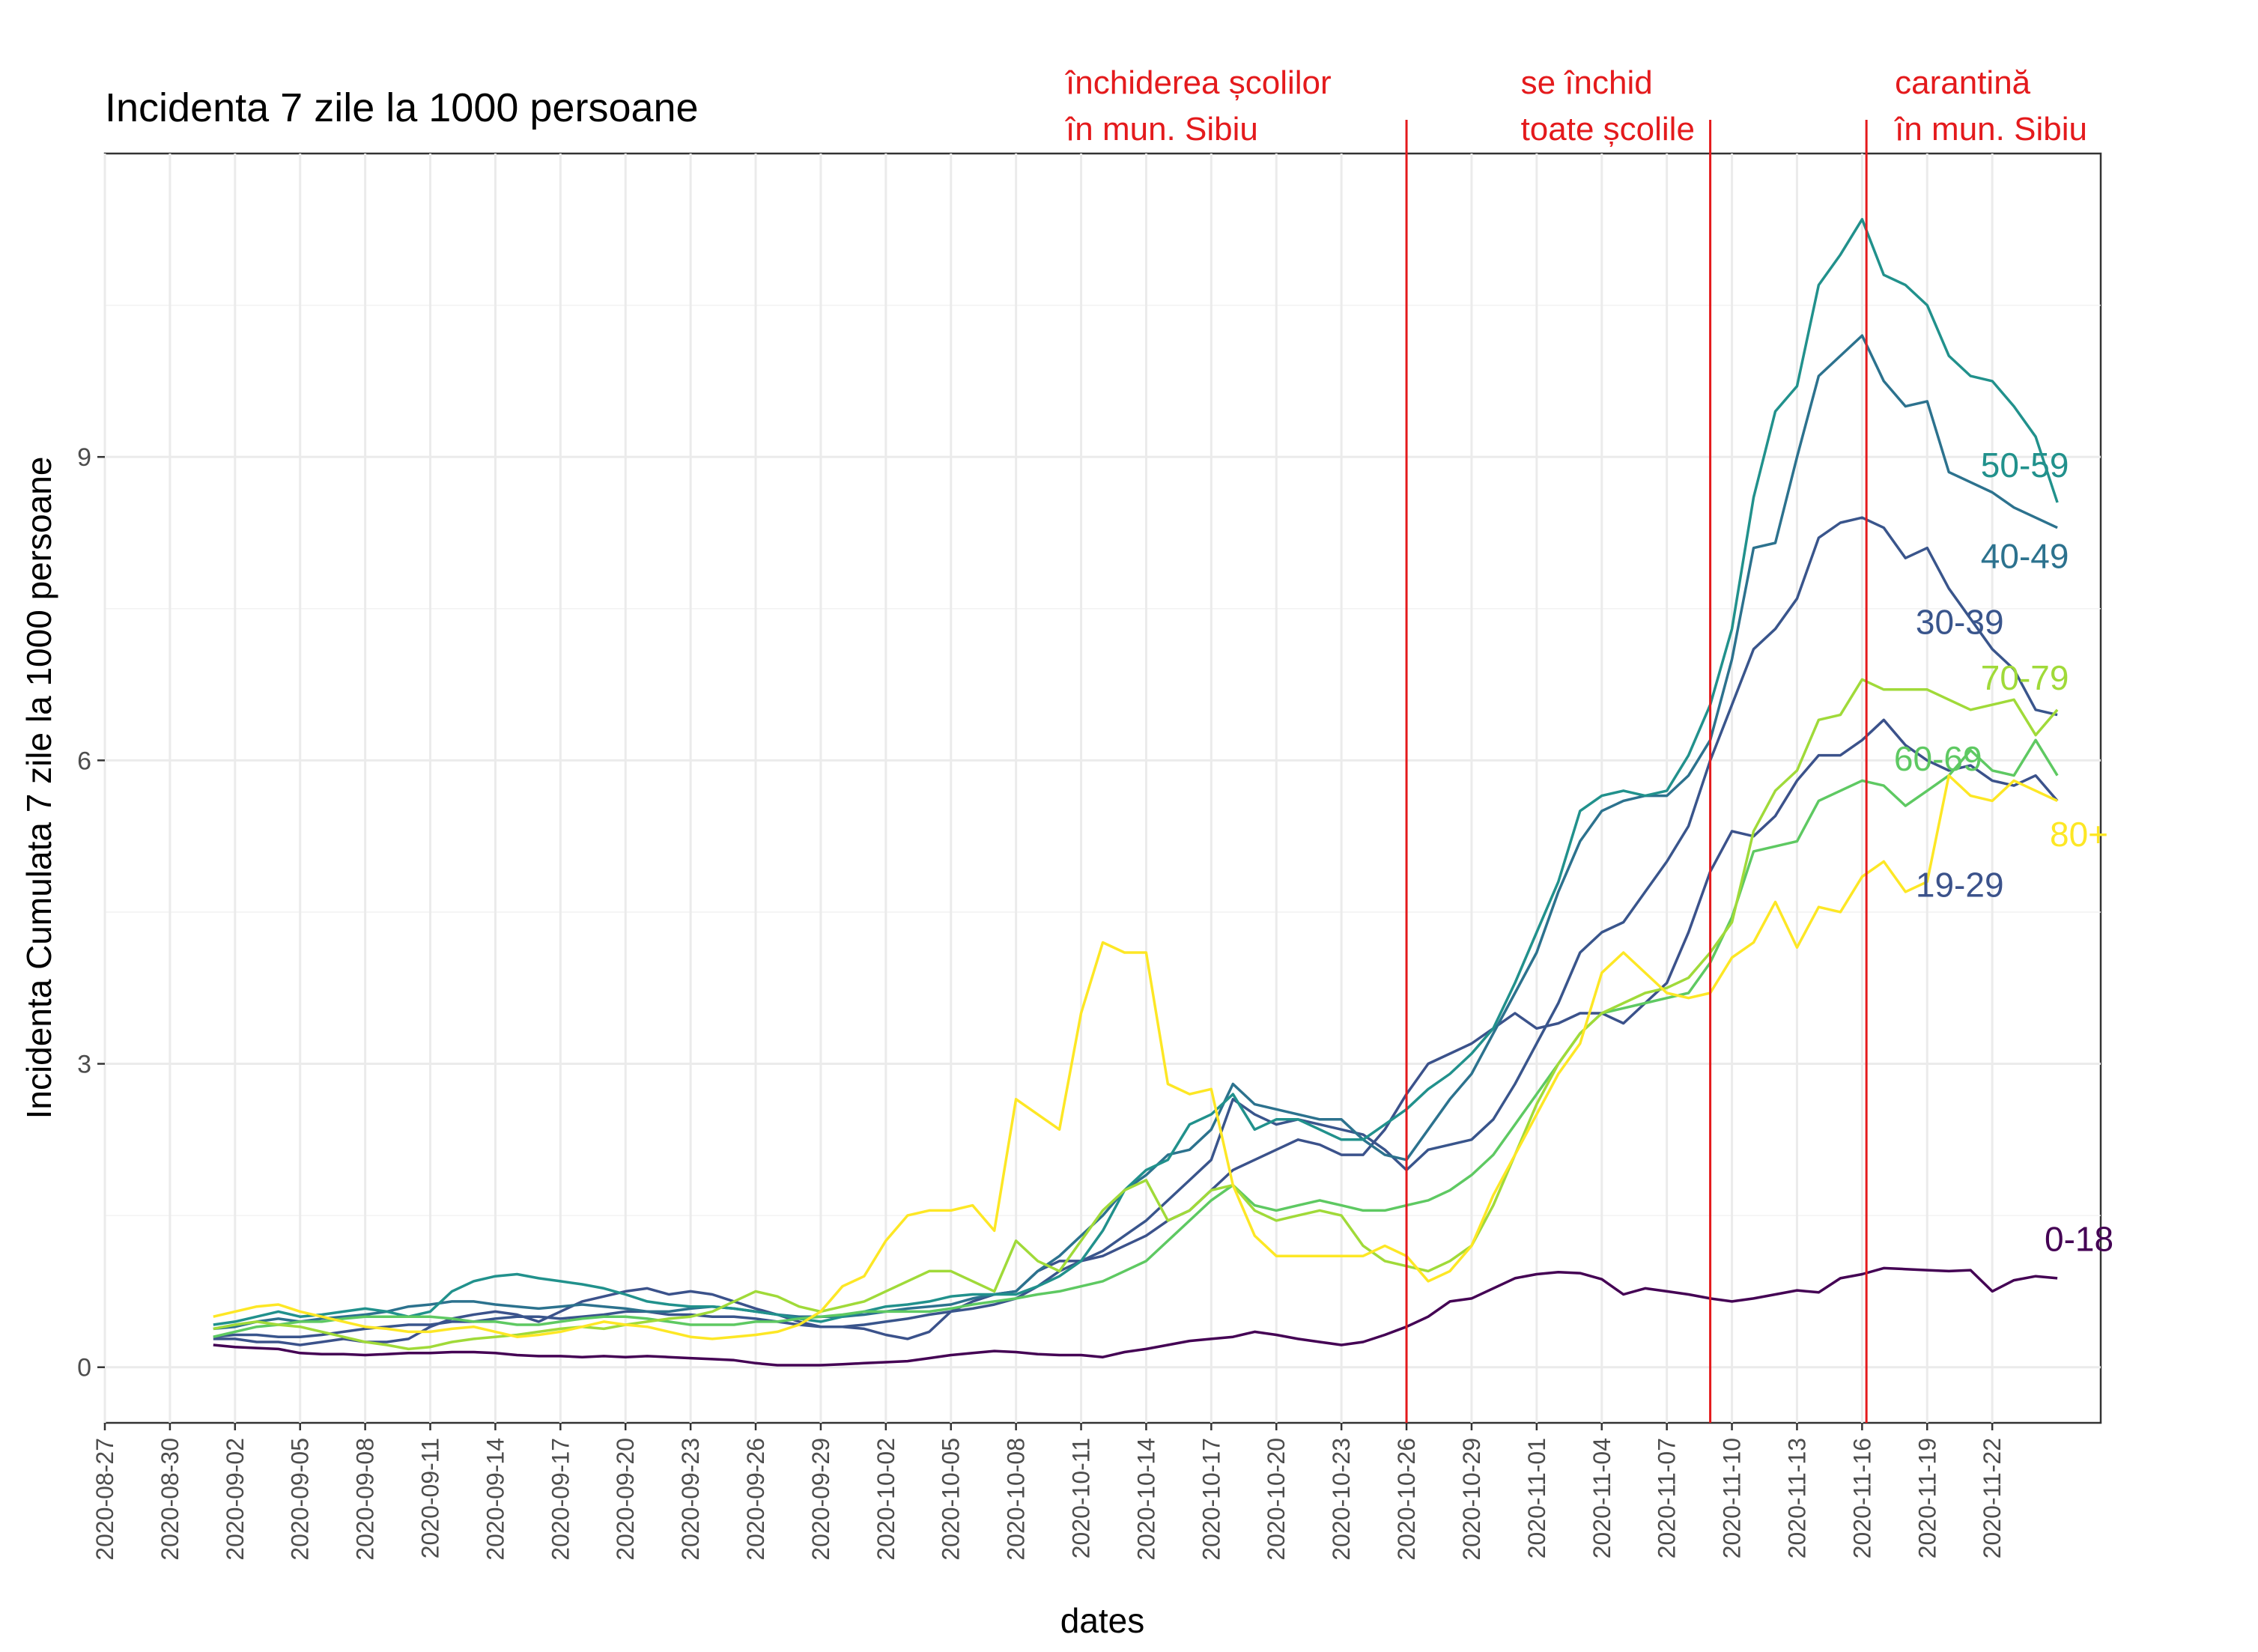  I want to click on y-axis: 0 3 6 9, so click(91, 912).